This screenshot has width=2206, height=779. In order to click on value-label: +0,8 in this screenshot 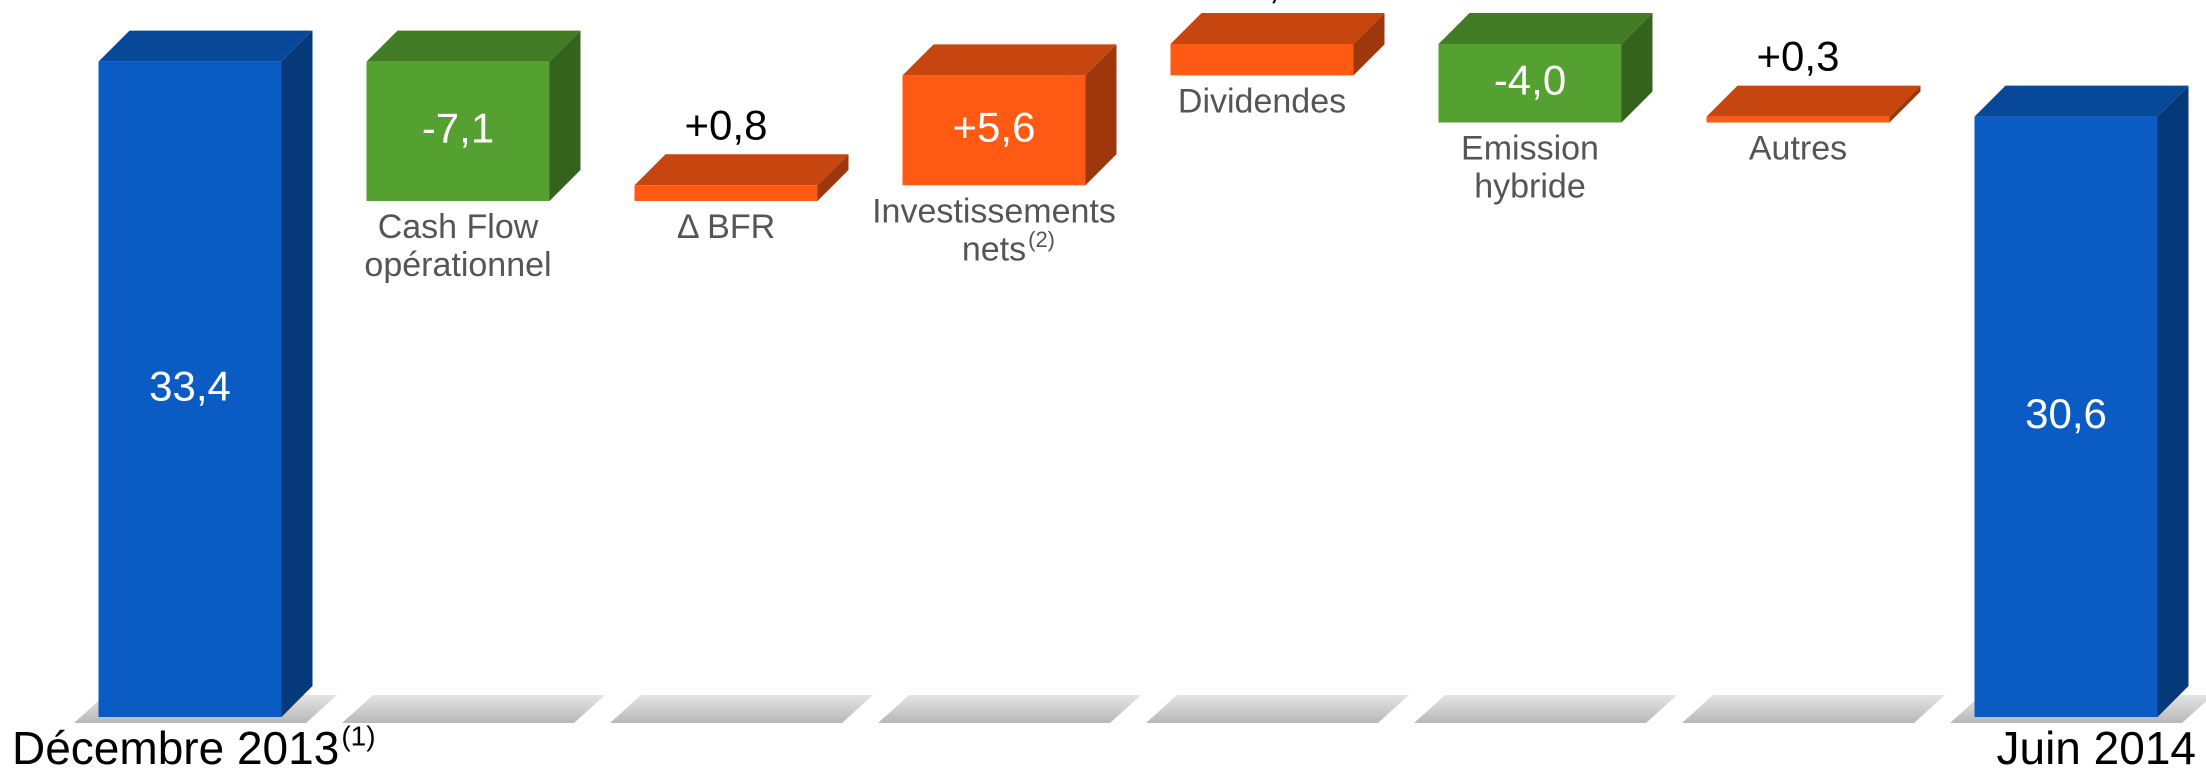, I will do `click(726, 124)`.